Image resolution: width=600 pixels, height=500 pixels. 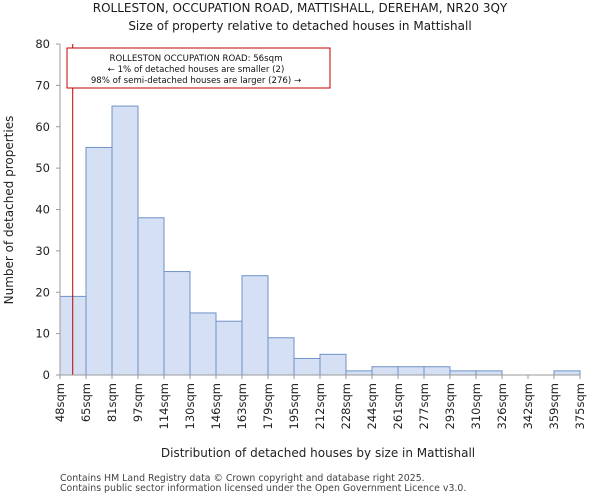 I want to click on x-tick-label: 277sqm, so click(x=424, y=406).